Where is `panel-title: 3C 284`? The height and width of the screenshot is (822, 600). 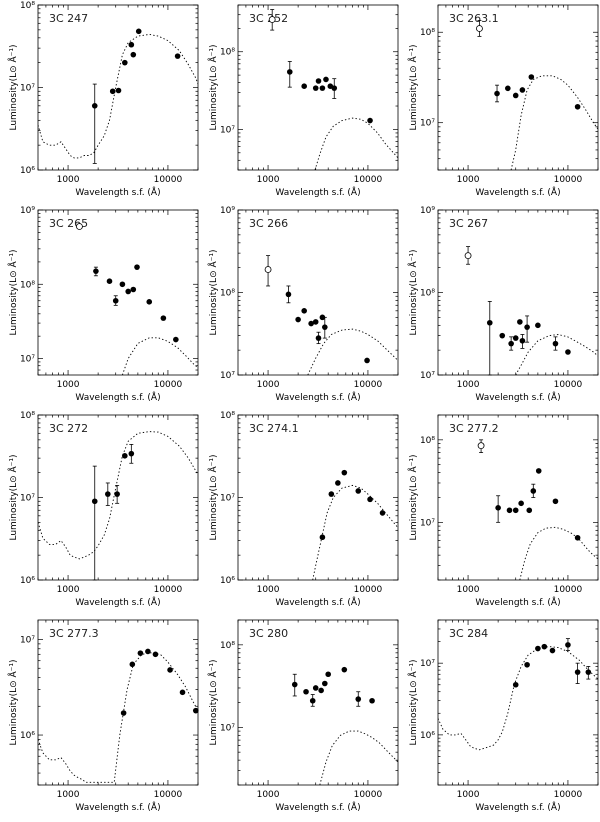 panel-title: 3C 284 is located at coordinates (468, 633).